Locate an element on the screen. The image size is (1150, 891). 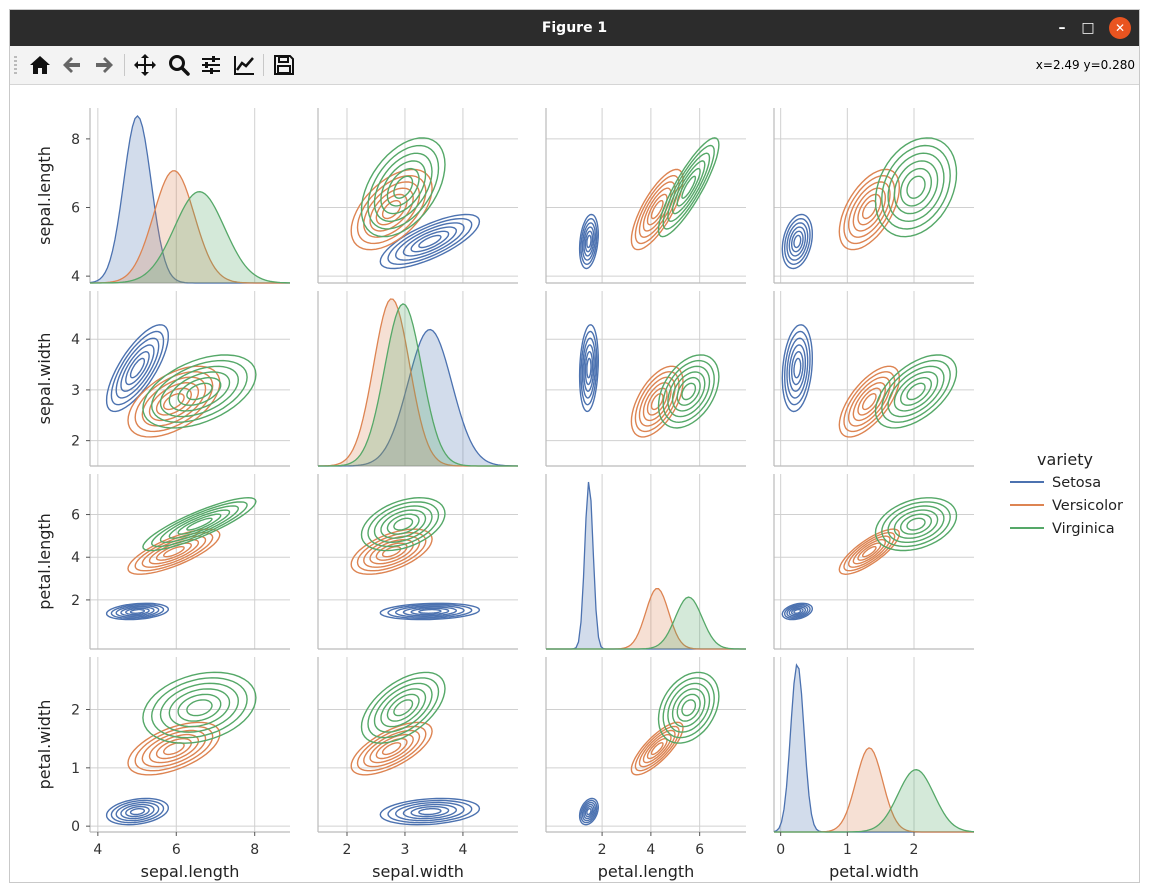
home-icon is located at coordinates (40, 65).